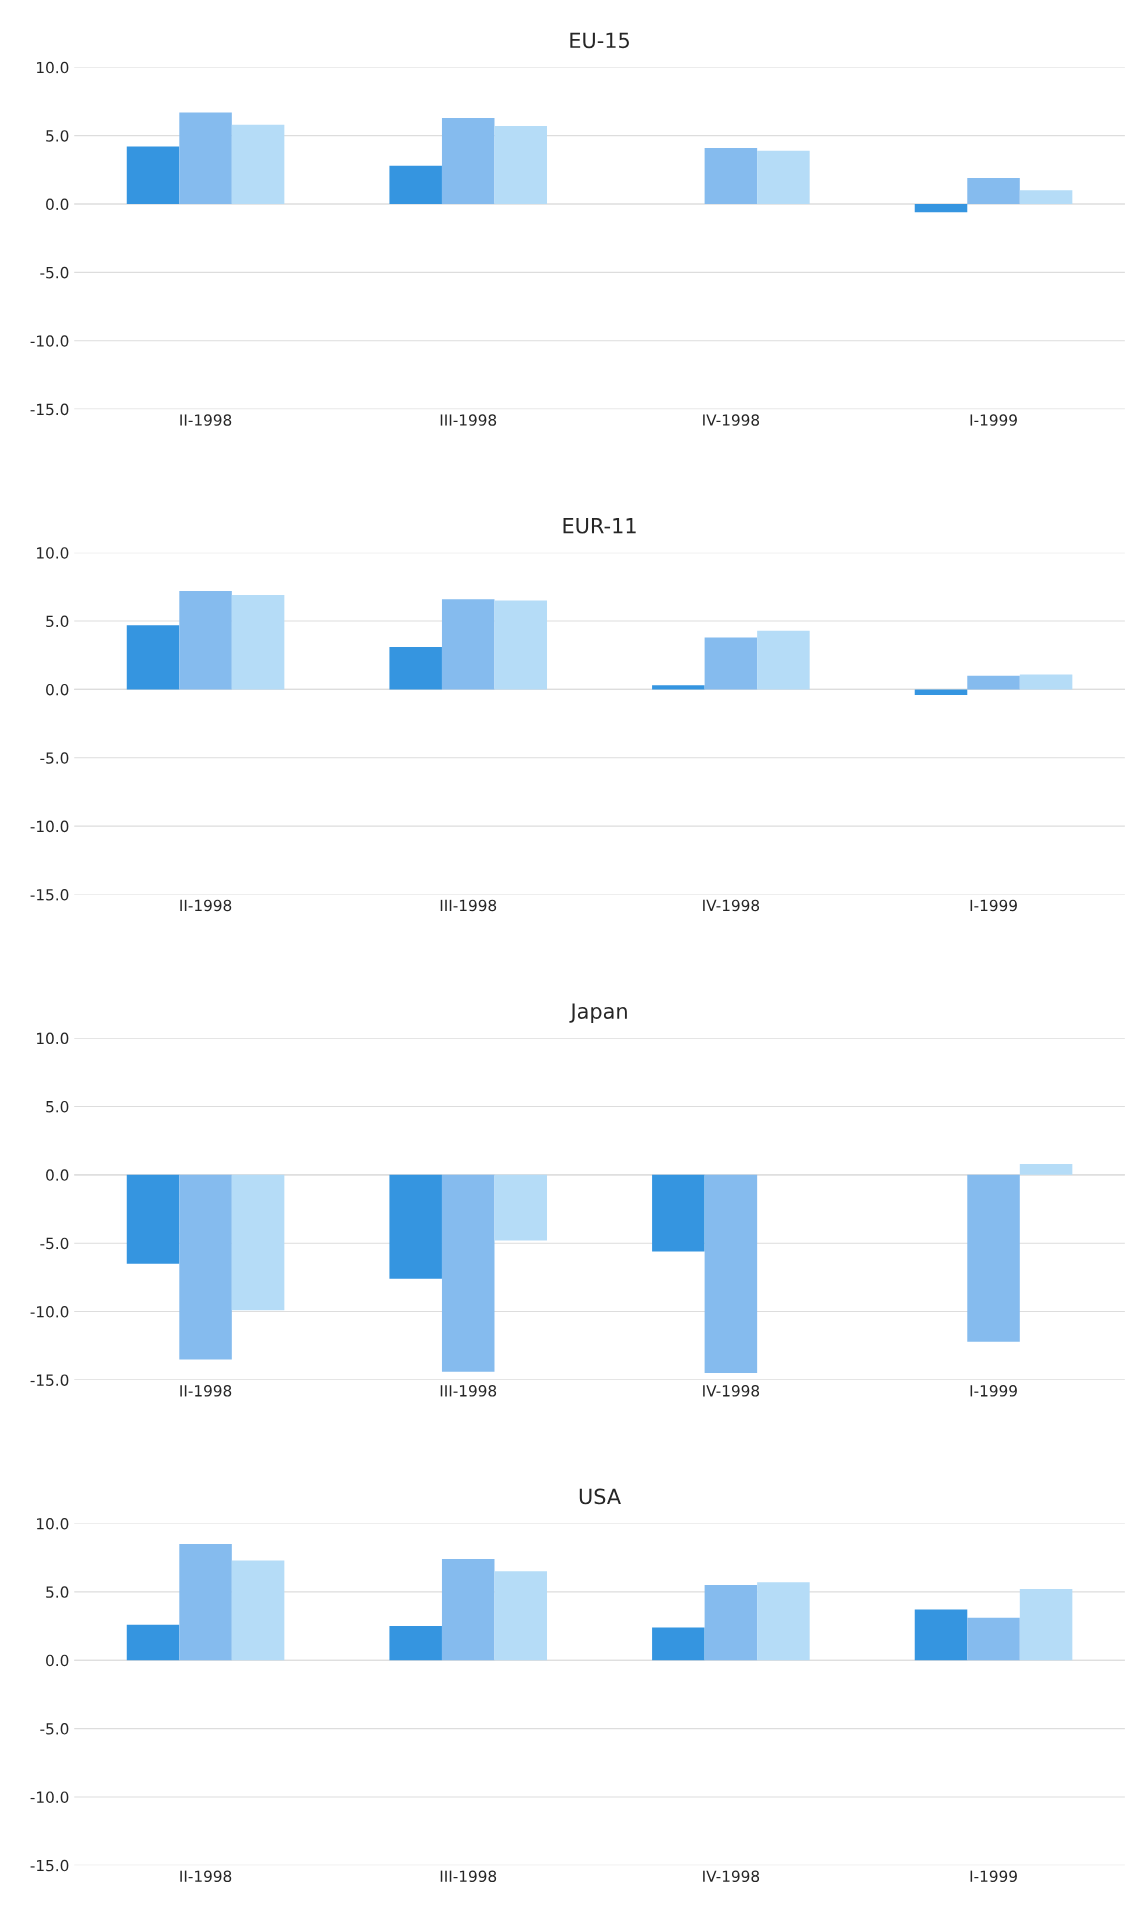 The image size is (1142, 1923). What do you see at coordinates (600, 1496) in the screenshot?
I see `chart-title: USA` at bounding box center [600, 1496].